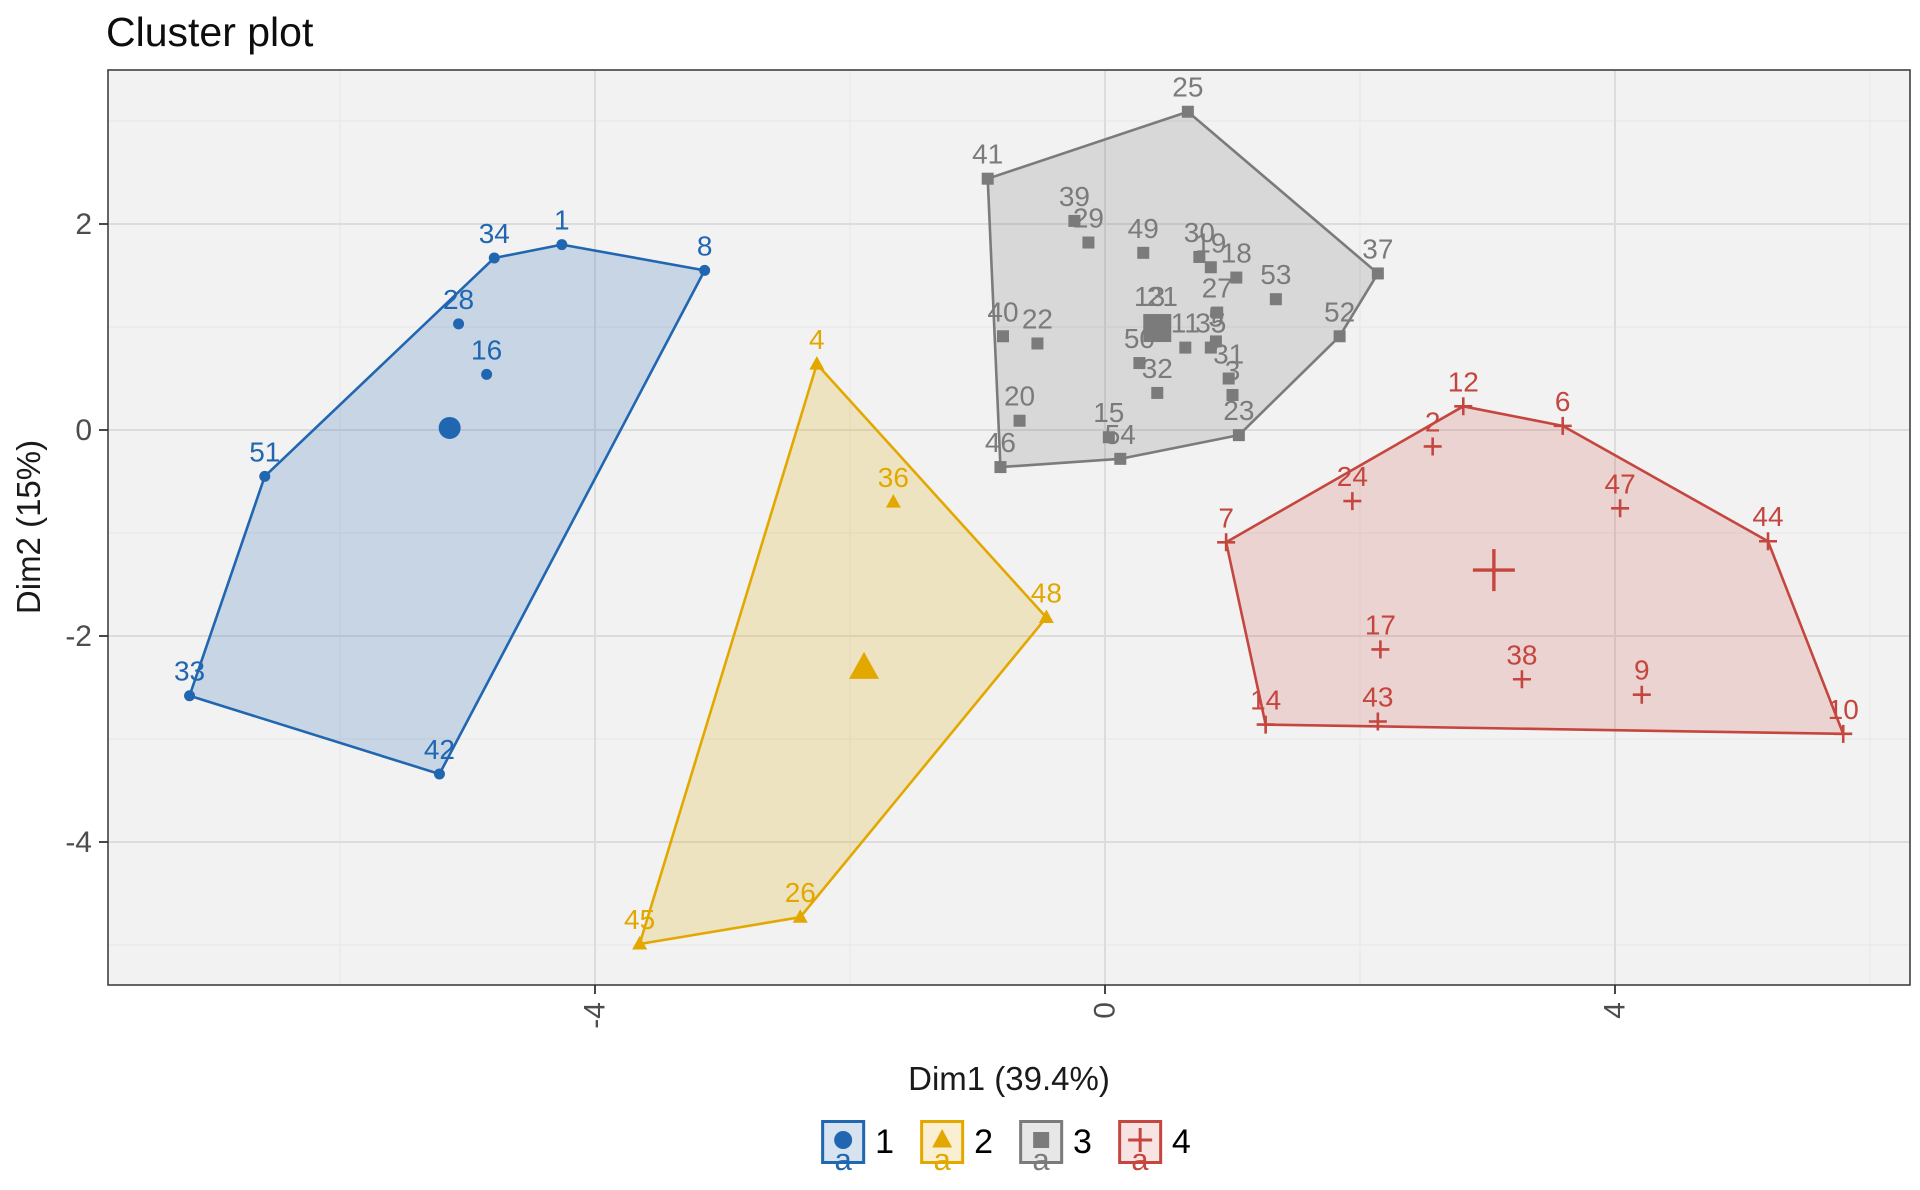  I want to click on point-marker-cross, so click(1139, 1140).